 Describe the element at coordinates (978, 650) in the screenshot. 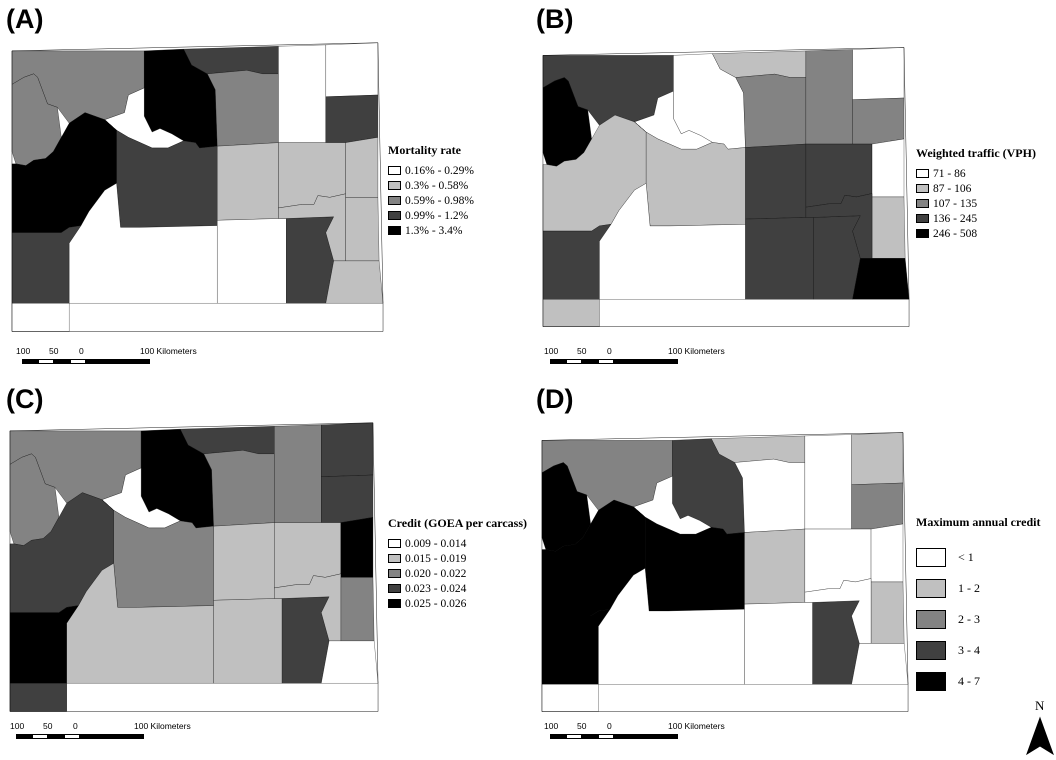

I see `legend-entry: 3 - 4` at that location.